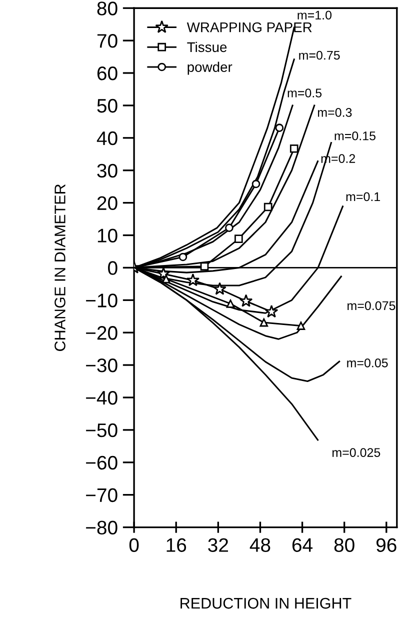 The height and width of the screenshot is (624, 405). What do you see at coordinates (107, 9) in the screenshot?
I see `y-tick-label: 80` at bounding box center [107, 9].